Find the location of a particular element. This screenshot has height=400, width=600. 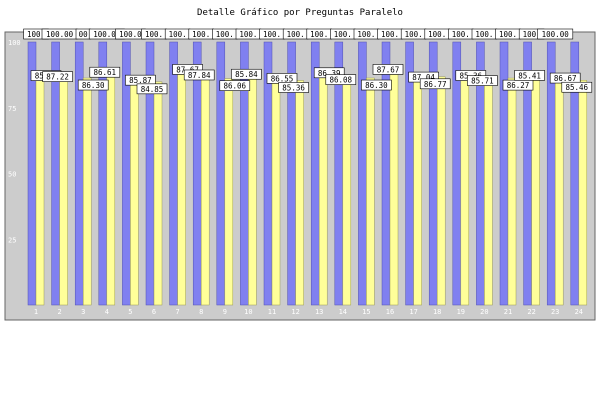

x-tick-label: 10 is located at coordinates (248, 312).